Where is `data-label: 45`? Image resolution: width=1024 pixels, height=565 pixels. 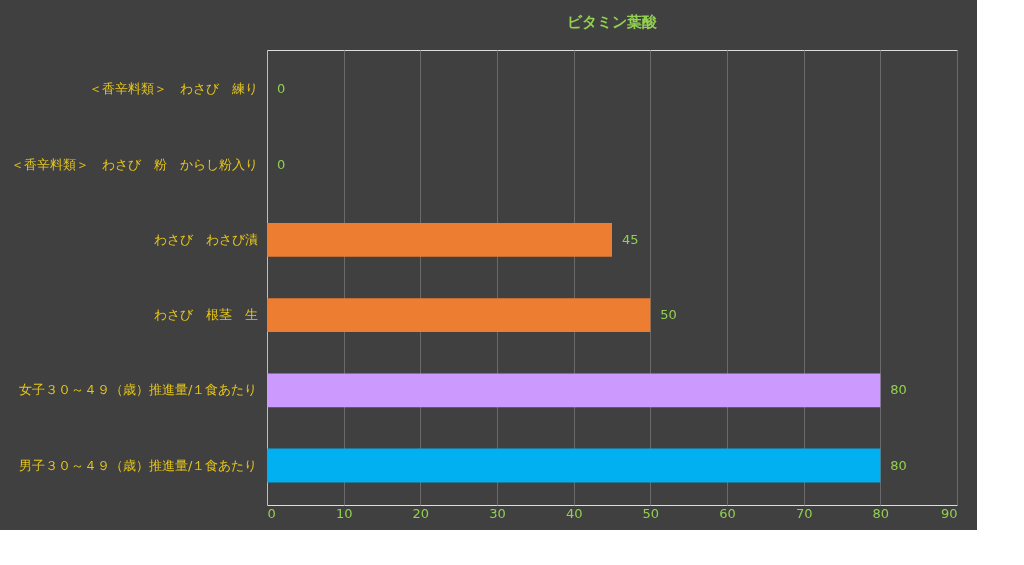 data-label: 45 is located at coordinates (630, 239).